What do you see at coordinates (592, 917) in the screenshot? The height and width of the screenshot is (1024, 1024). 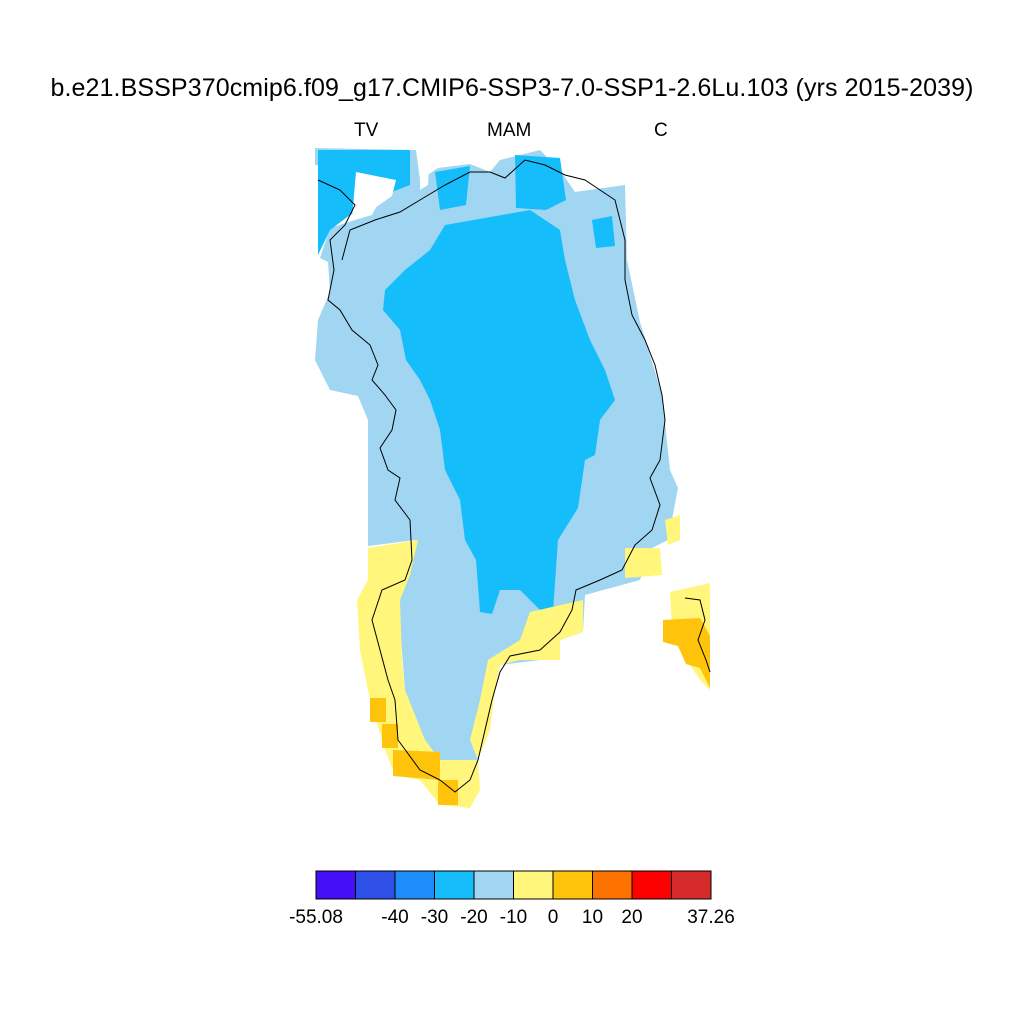 I see `colorbar-label: 10` at bounding box center [592, 917].